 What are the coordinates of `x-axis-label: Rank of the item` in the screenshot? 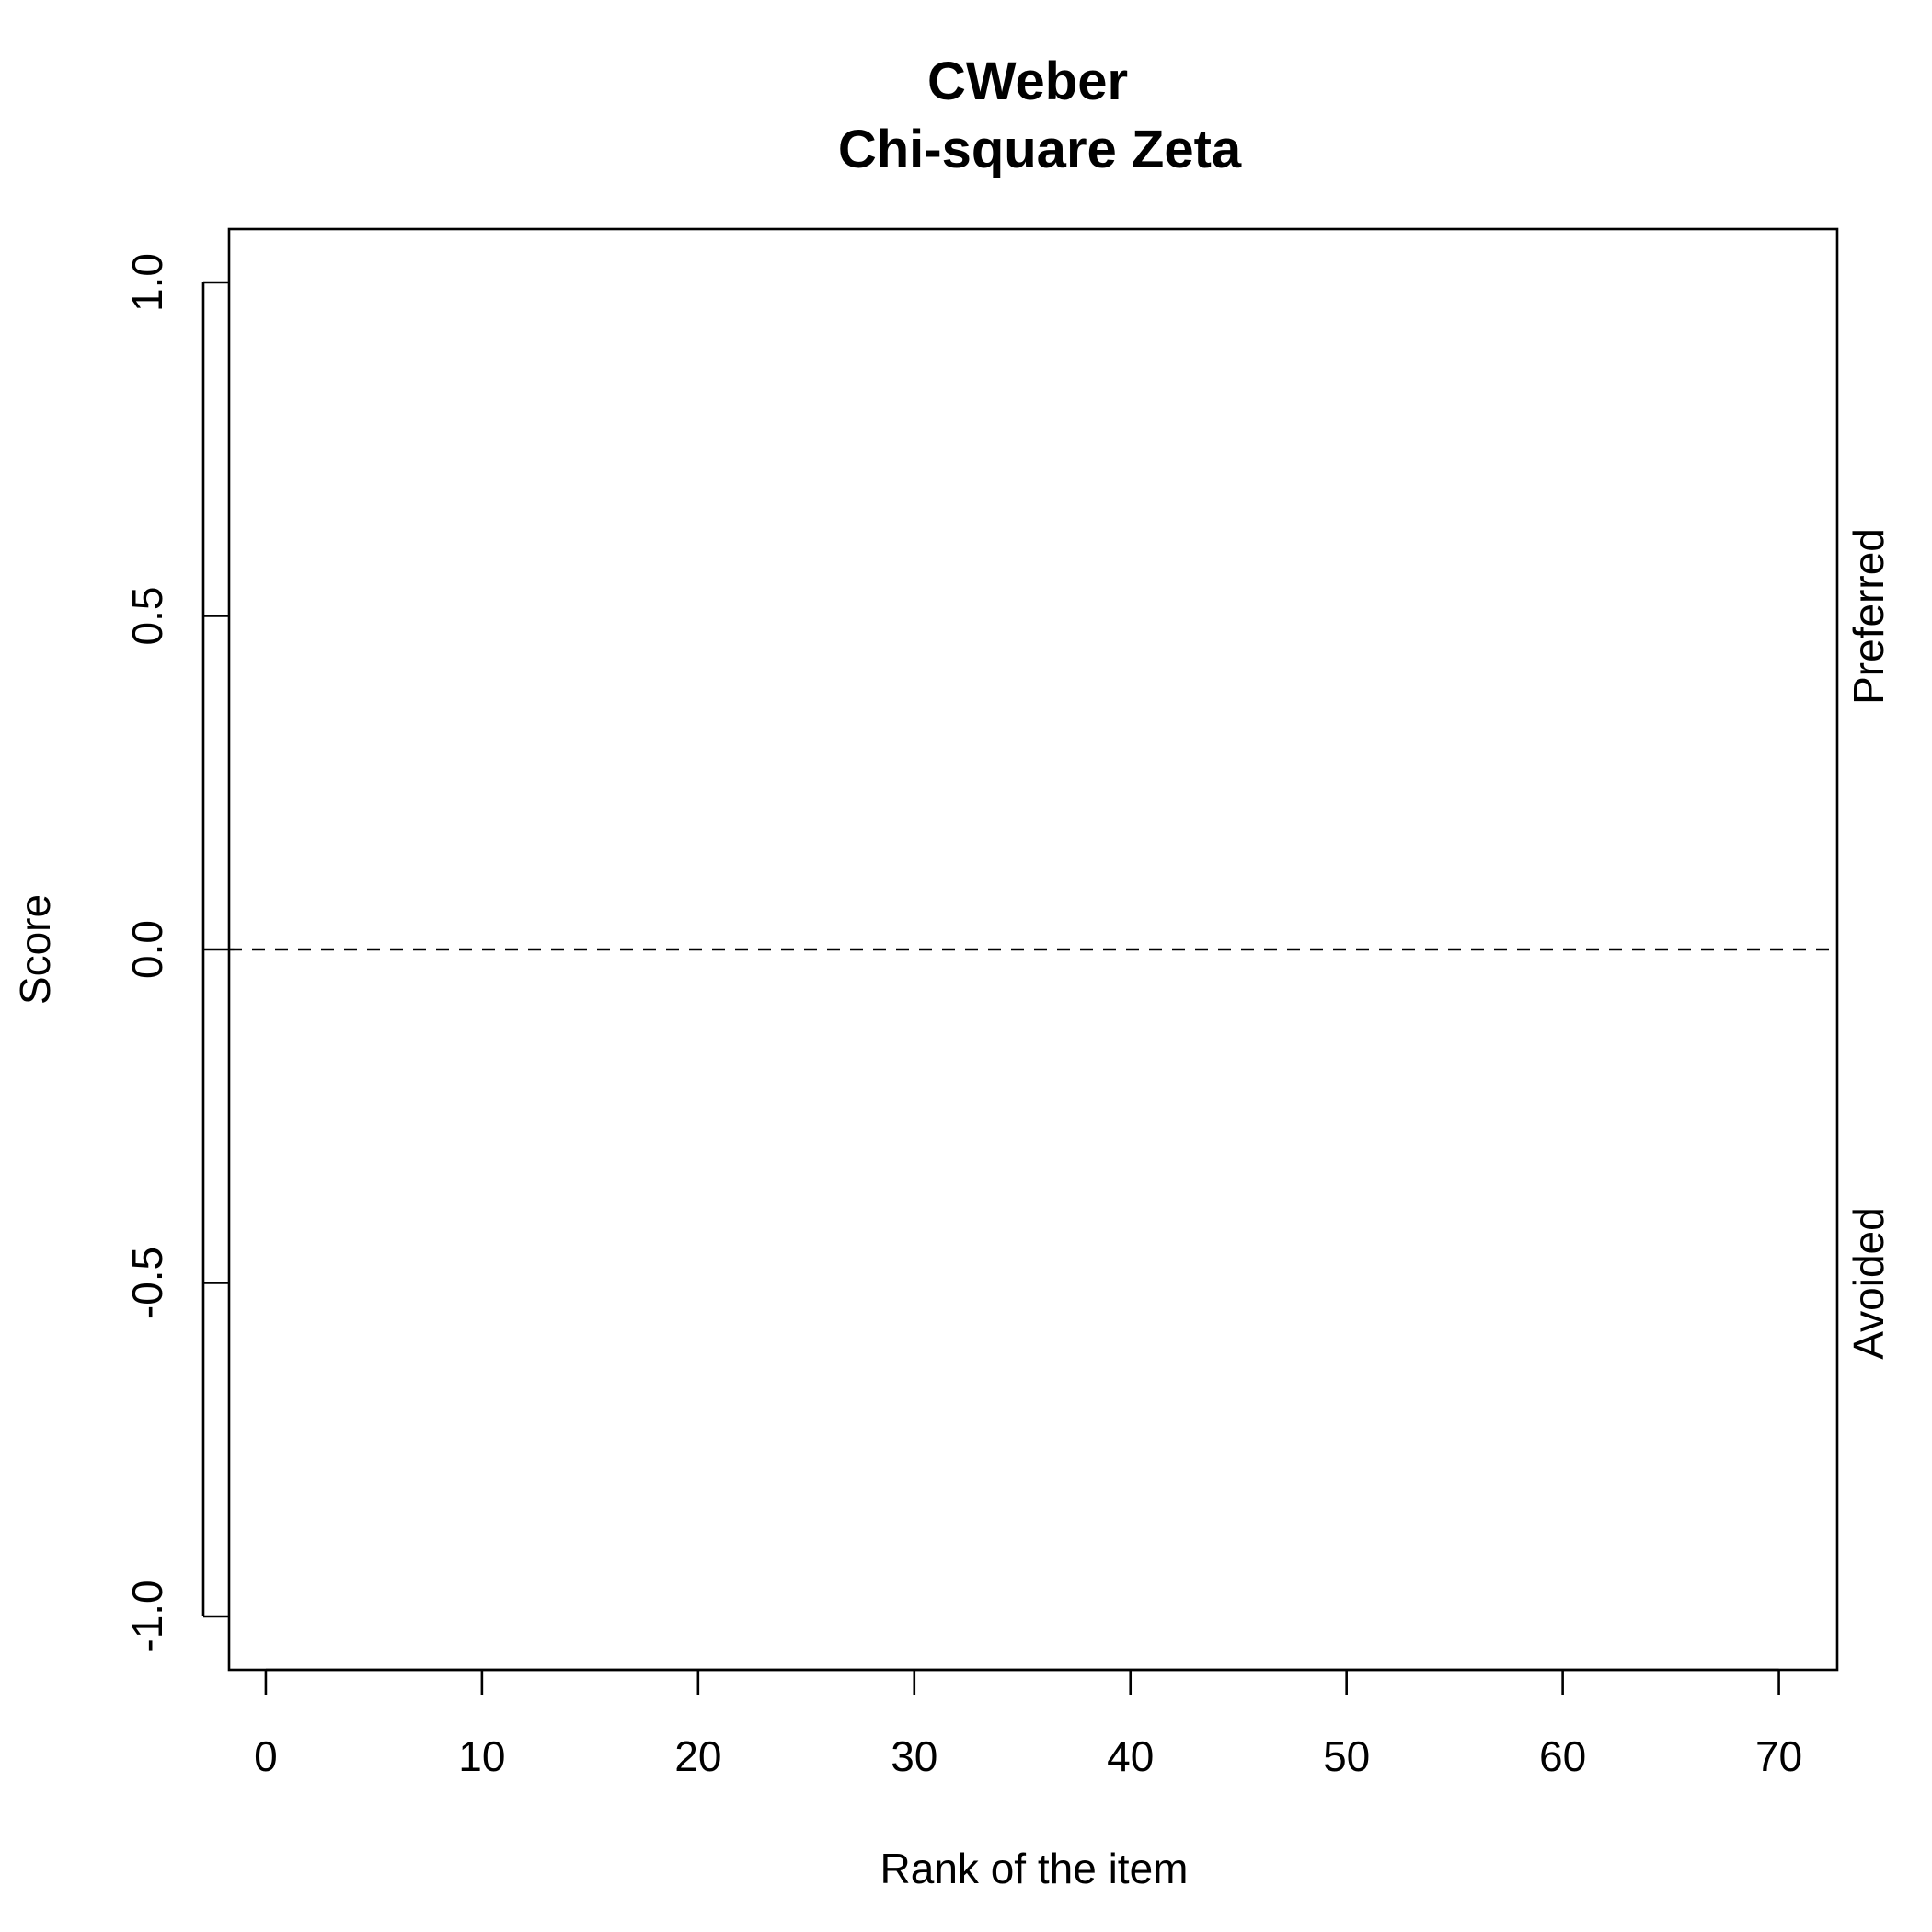 It's located at (1034, 1868).